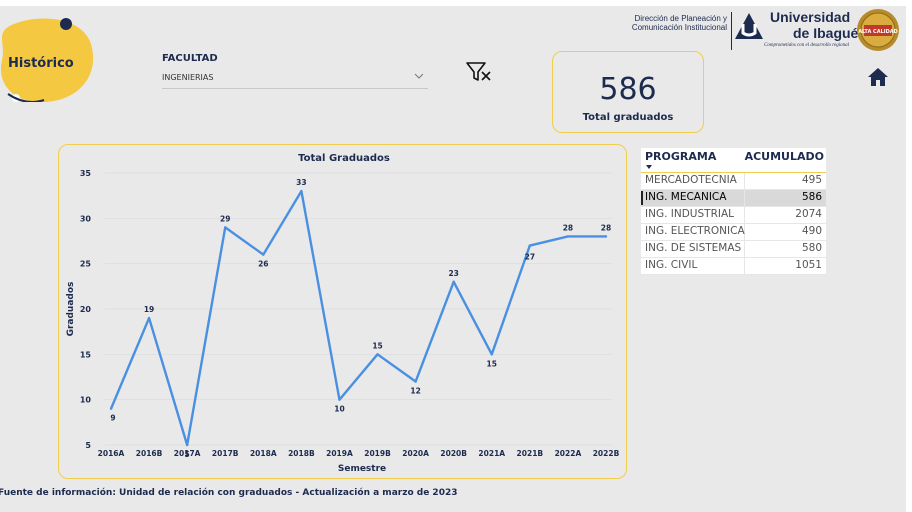 The height and width of the screenshot is (512, 912). What do you see at coordinates (733, 160) in the screenshot?
I see `table-header: PROGRAMA ACUMULADO` at bounding box center [733, 160].